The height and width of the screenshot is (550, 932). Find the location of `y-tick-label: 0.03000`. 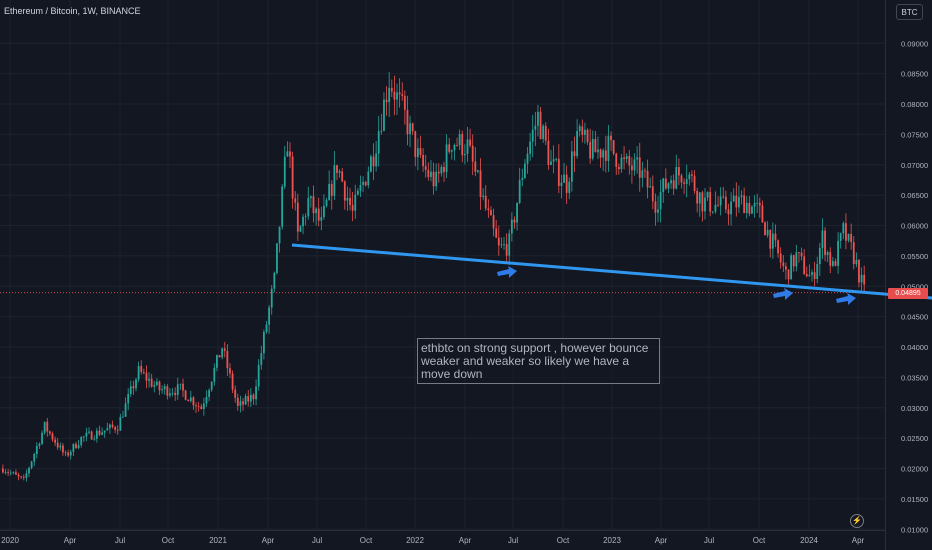

y-tick-label: 0.03000 is located at coordinates (914, 408).